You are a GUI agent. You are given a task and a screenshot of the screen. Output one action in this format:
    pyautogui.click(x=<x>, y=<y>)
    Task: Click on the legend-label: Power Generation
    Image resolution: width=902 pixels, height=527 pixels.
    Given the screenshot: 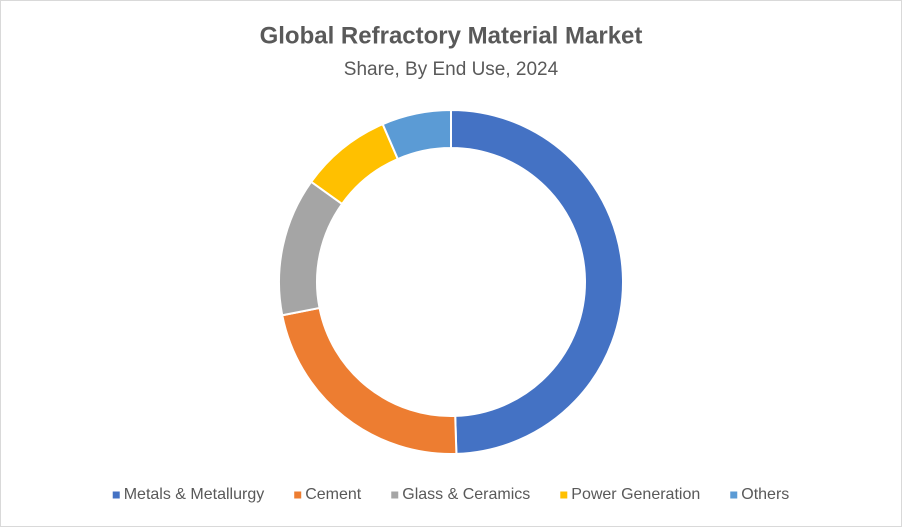 What is the action you would take?
    pyautogui.click(x=635, y=494)
    